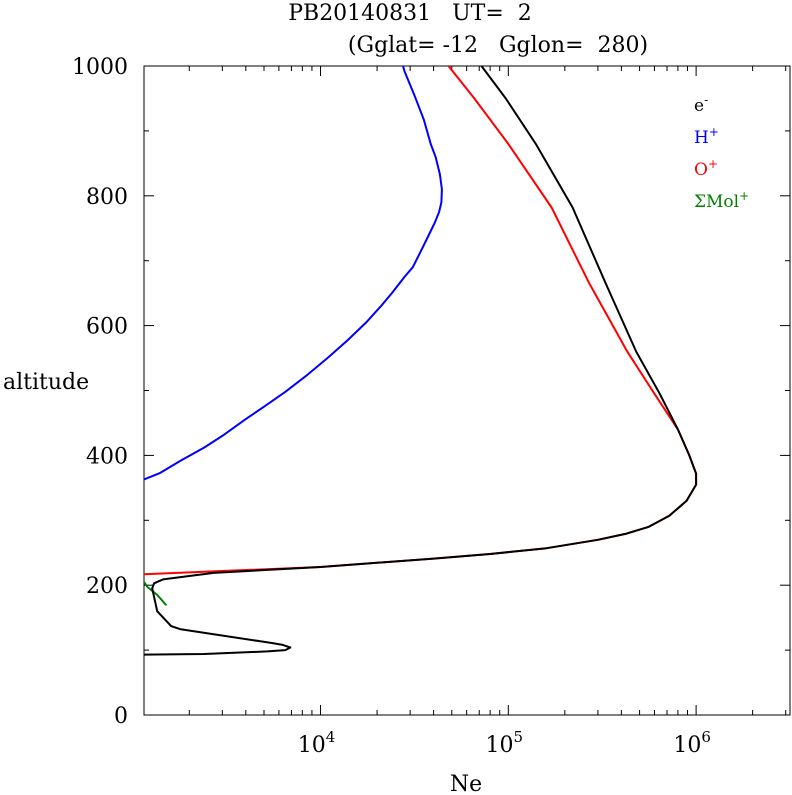 This screenshot has height=795, width=792. Describe the element at coordinates (317, 743) in the screenshot. I see `x-tick-label: 10⁴` at that location.